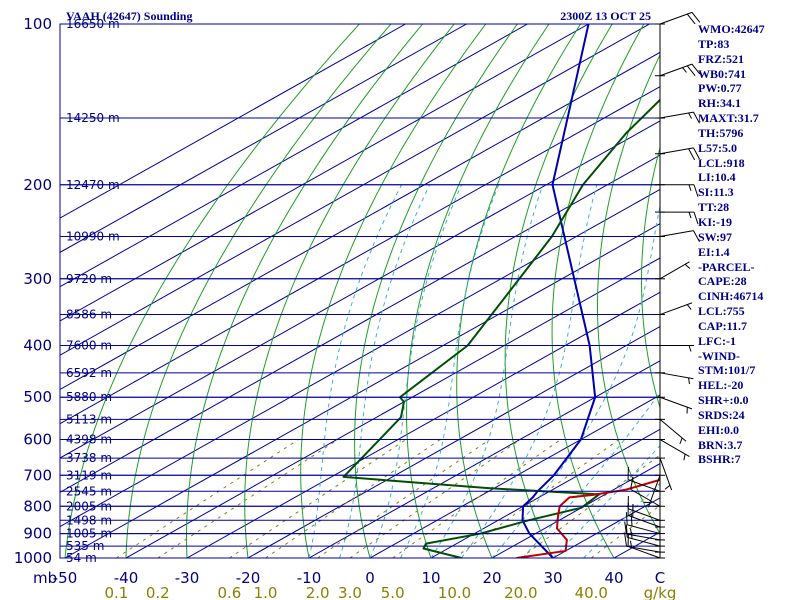 This screenshot has height=600, width=800. Describe the element at coordinates (89, 397) in the screenshot. I see `height-label: 5880 m` at that location.